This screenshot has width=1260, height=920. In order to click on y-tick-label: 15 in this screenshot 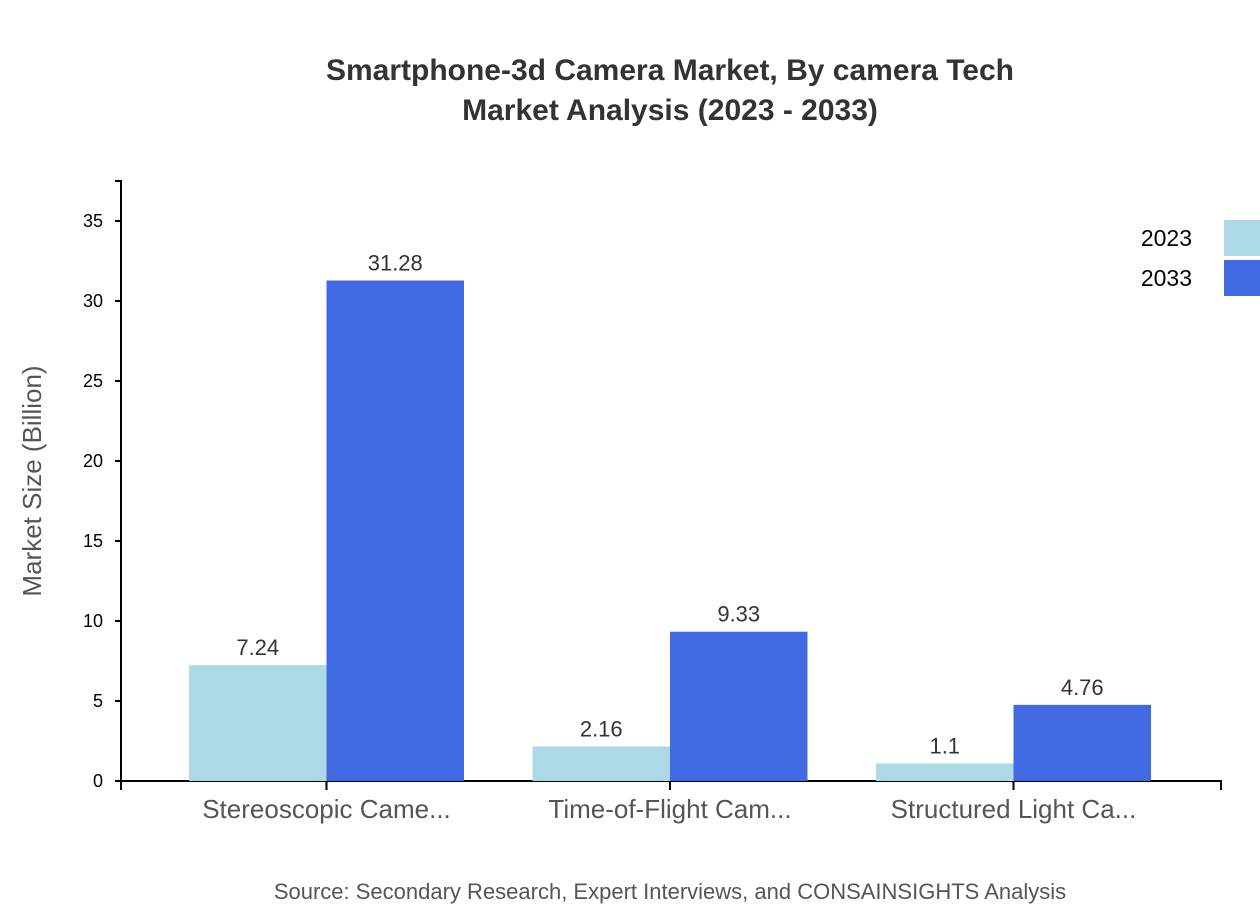, I will do `click(93, 541)`.